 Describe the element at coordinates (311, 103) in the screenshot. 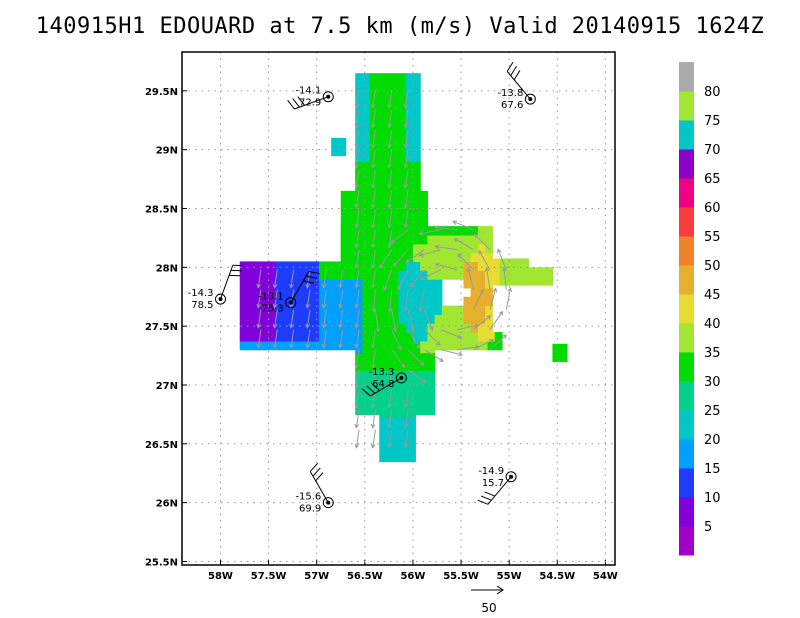

I see `wind-barb-staff` at that location.